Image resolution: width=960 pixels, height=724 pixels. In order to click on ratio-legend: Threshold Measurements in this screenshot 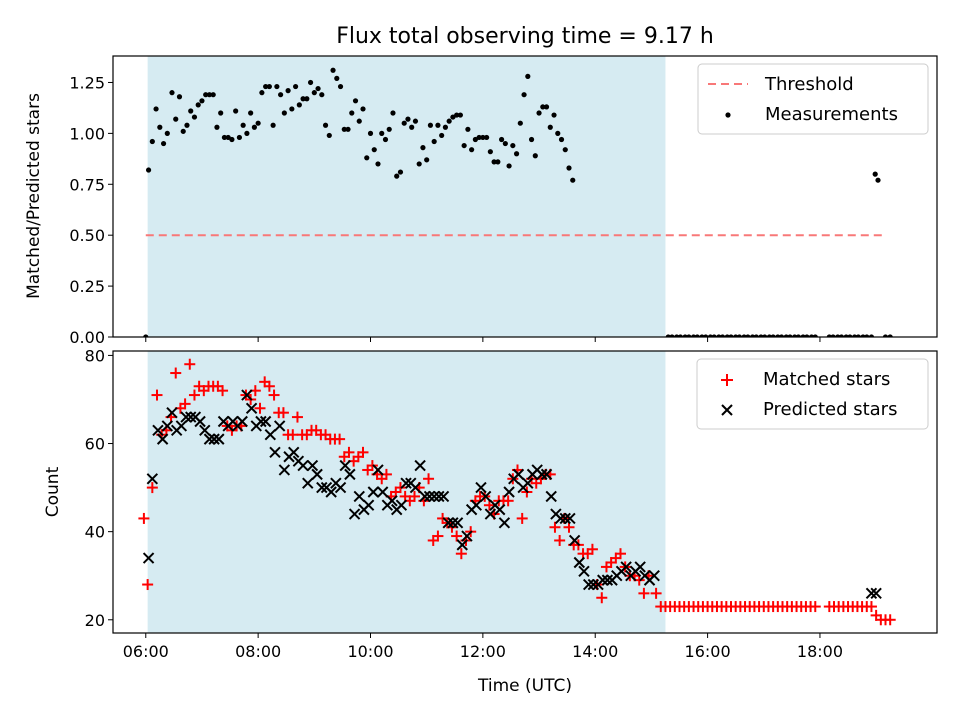, I will do `click(813, 99)`.